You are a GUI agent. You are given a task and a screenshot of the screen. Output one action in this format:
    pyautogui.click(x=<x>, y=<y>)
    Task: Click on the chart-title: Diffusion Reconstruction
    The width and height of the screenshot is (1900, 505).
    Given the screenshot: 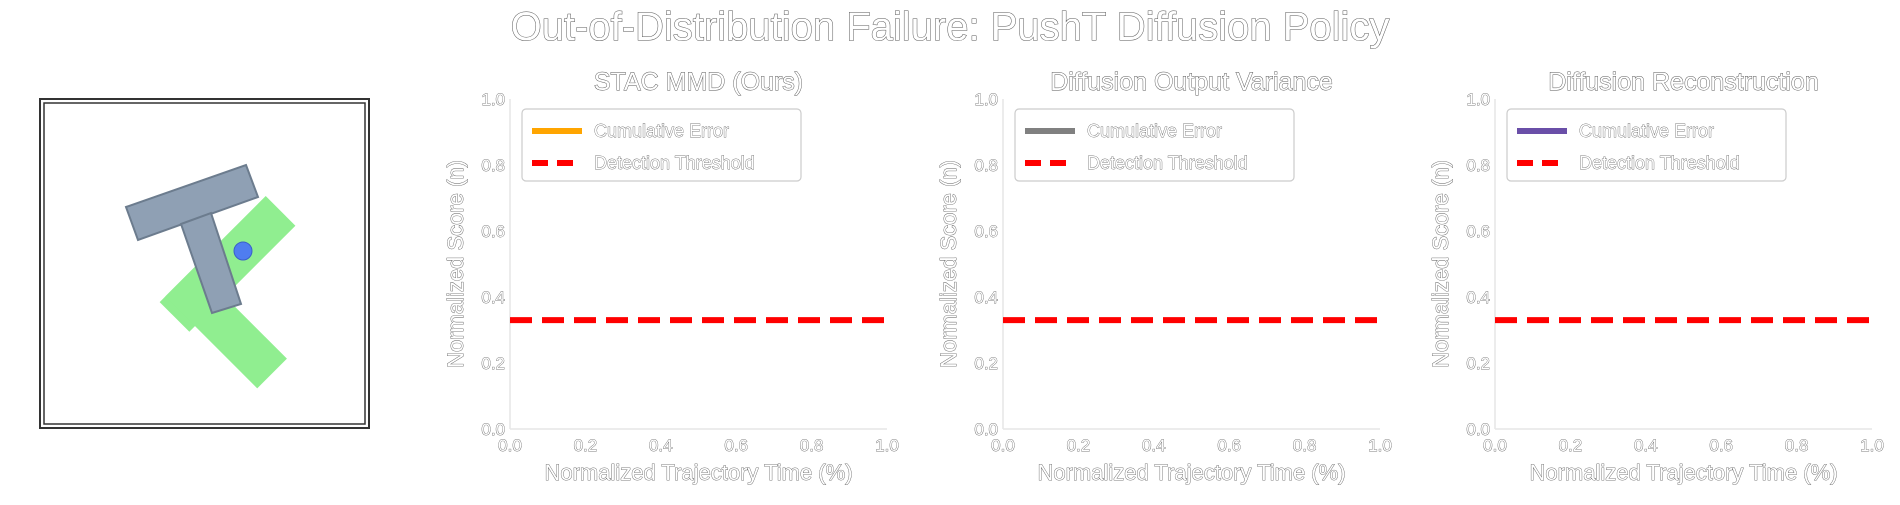 What is the action you would take?
    pyautogui.click(x=1683, y=82)
    